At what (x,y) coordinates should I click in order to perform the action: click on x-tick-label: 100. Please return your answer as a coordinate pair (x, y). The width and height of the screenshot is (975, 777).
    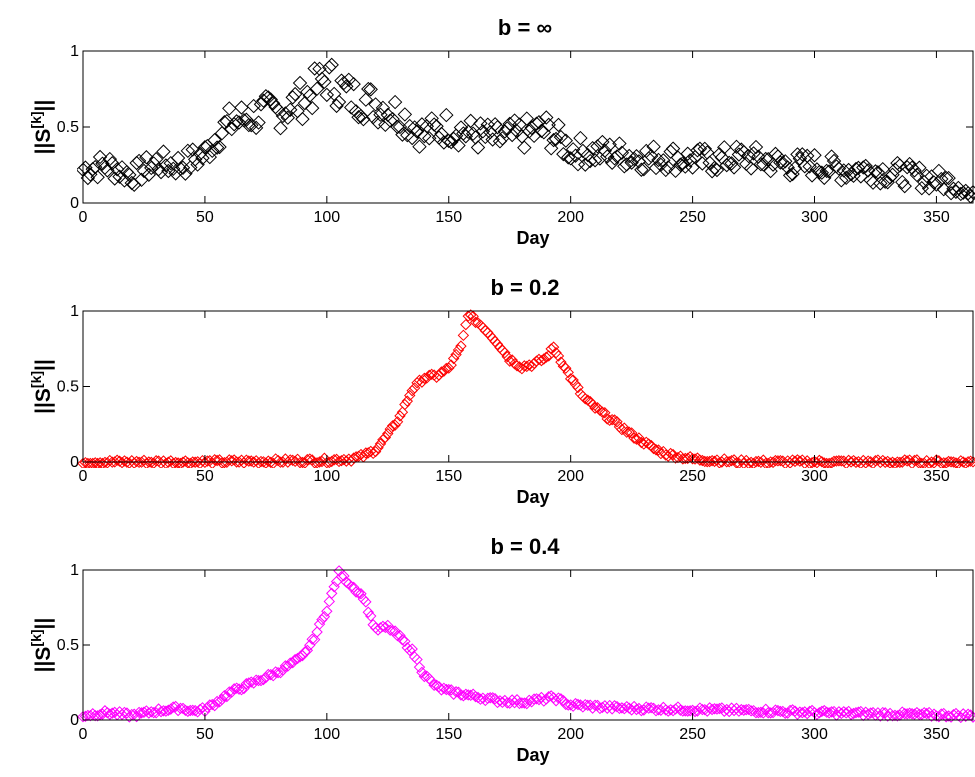
    Looking at the image, I should click on (326, 217).